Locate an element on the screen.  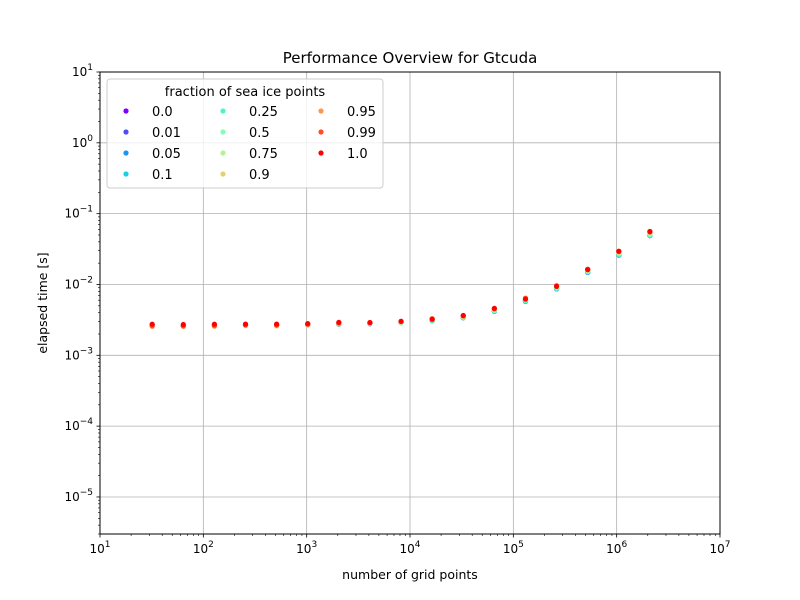
x-tick-label-exponent: 1 is located at coordinates (108, 545).